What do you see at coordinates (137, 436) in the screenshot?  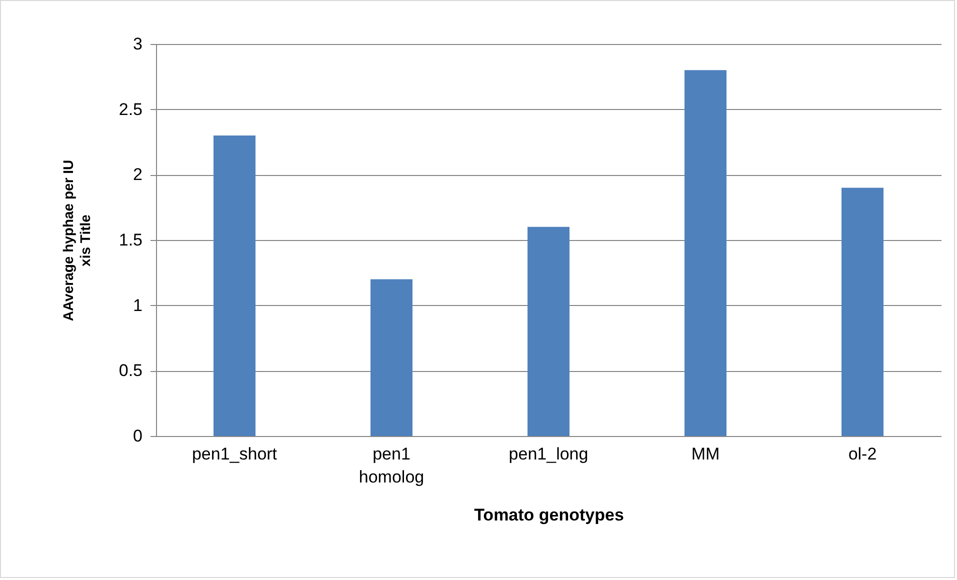 I see `y-tick-label: 0` at bounding box center [137, 436].